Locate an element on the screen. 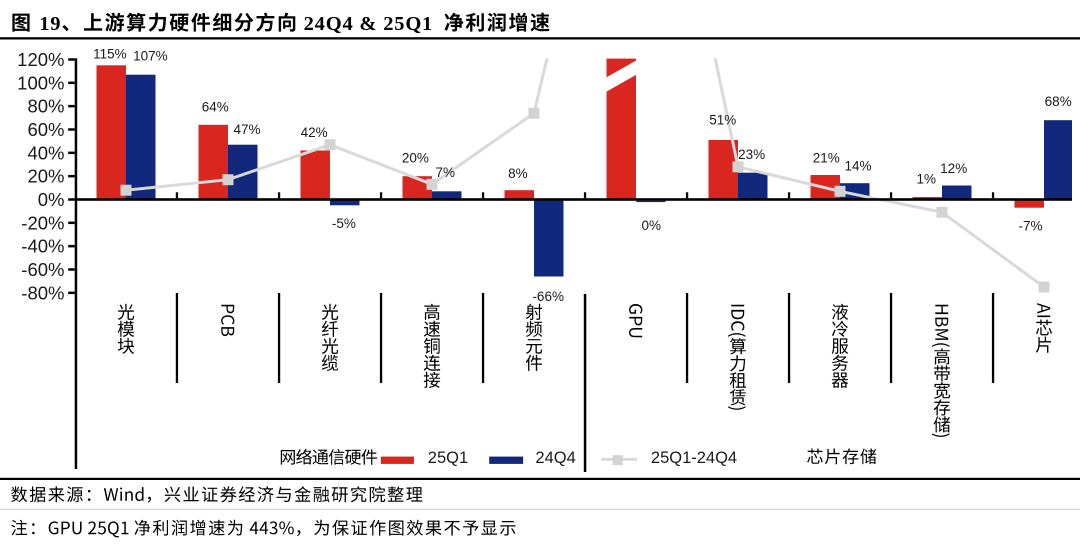 The width and height of the screenshot is (1080, 545). svg-text: 100% is located at coordinates (40, 82).